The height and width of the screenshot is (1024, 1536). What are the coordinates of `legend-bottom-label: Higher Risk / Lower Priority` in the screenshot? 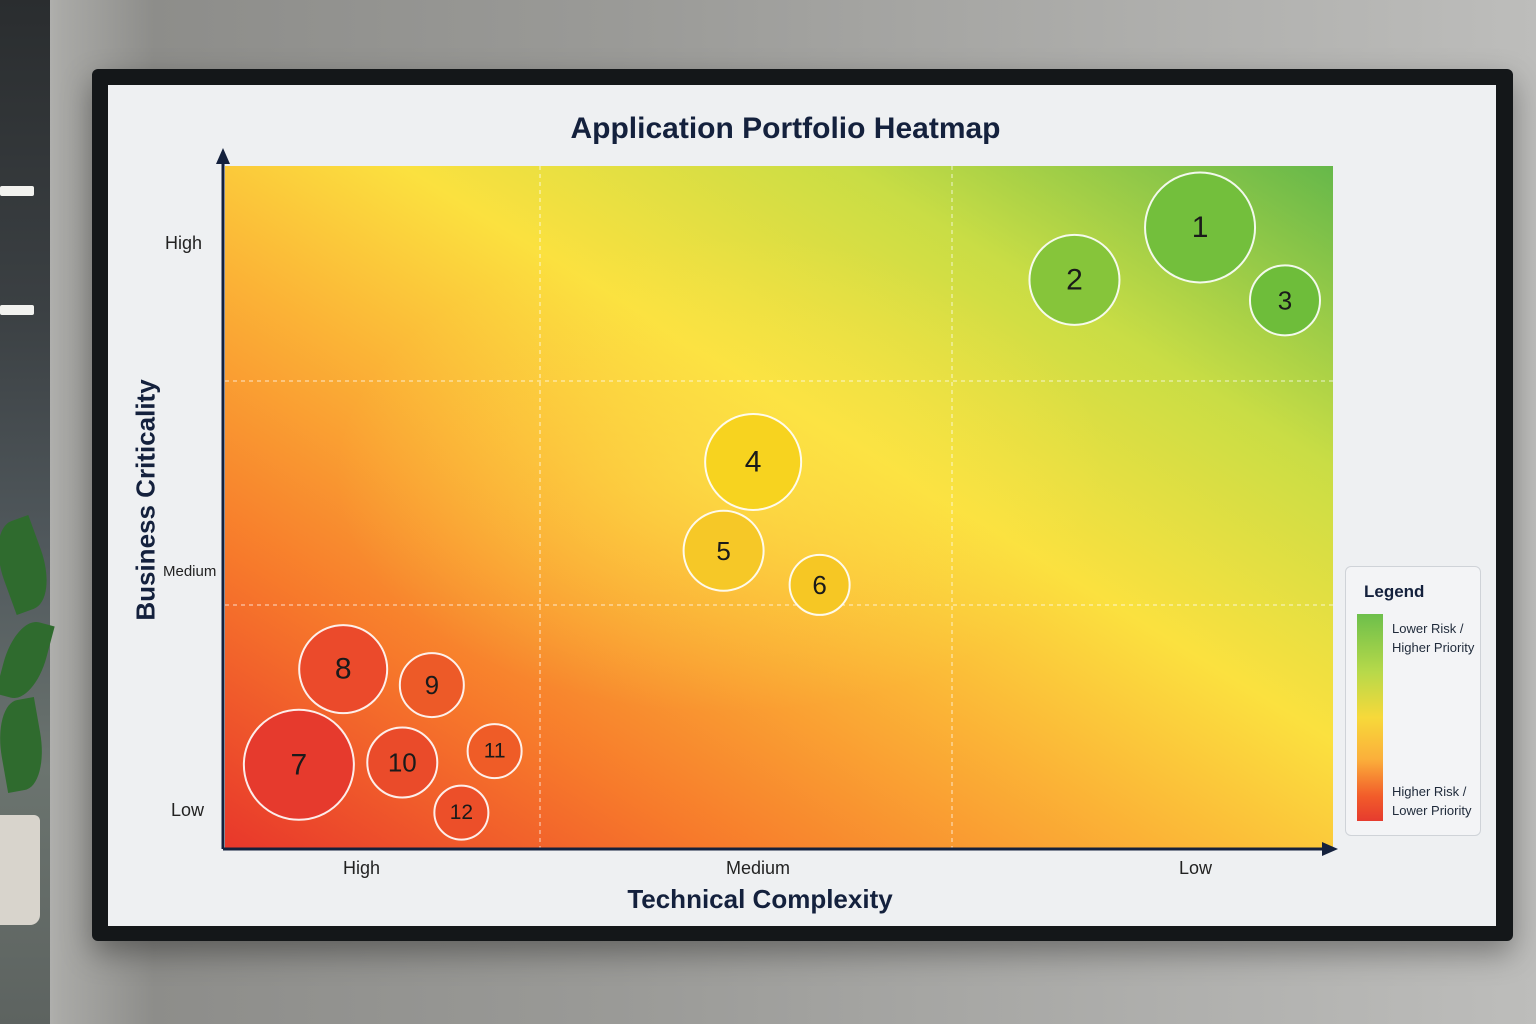 It's located at (1432, 801).